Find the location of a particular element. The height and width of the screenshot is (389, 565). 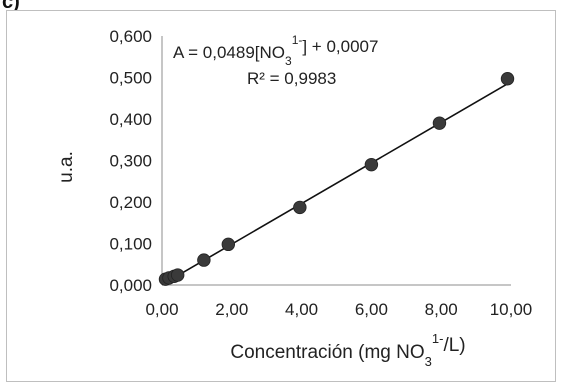

y-tick-label: 0,300 is located at coordinates (130, 161).